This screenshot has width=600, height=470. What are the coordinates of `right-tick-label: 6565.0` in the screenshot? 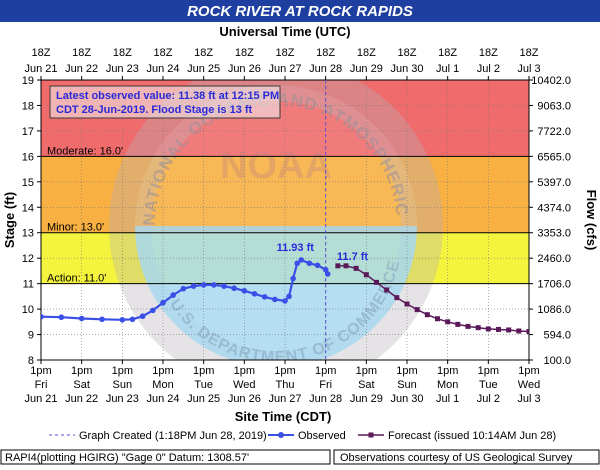 It's located at (554, 157).